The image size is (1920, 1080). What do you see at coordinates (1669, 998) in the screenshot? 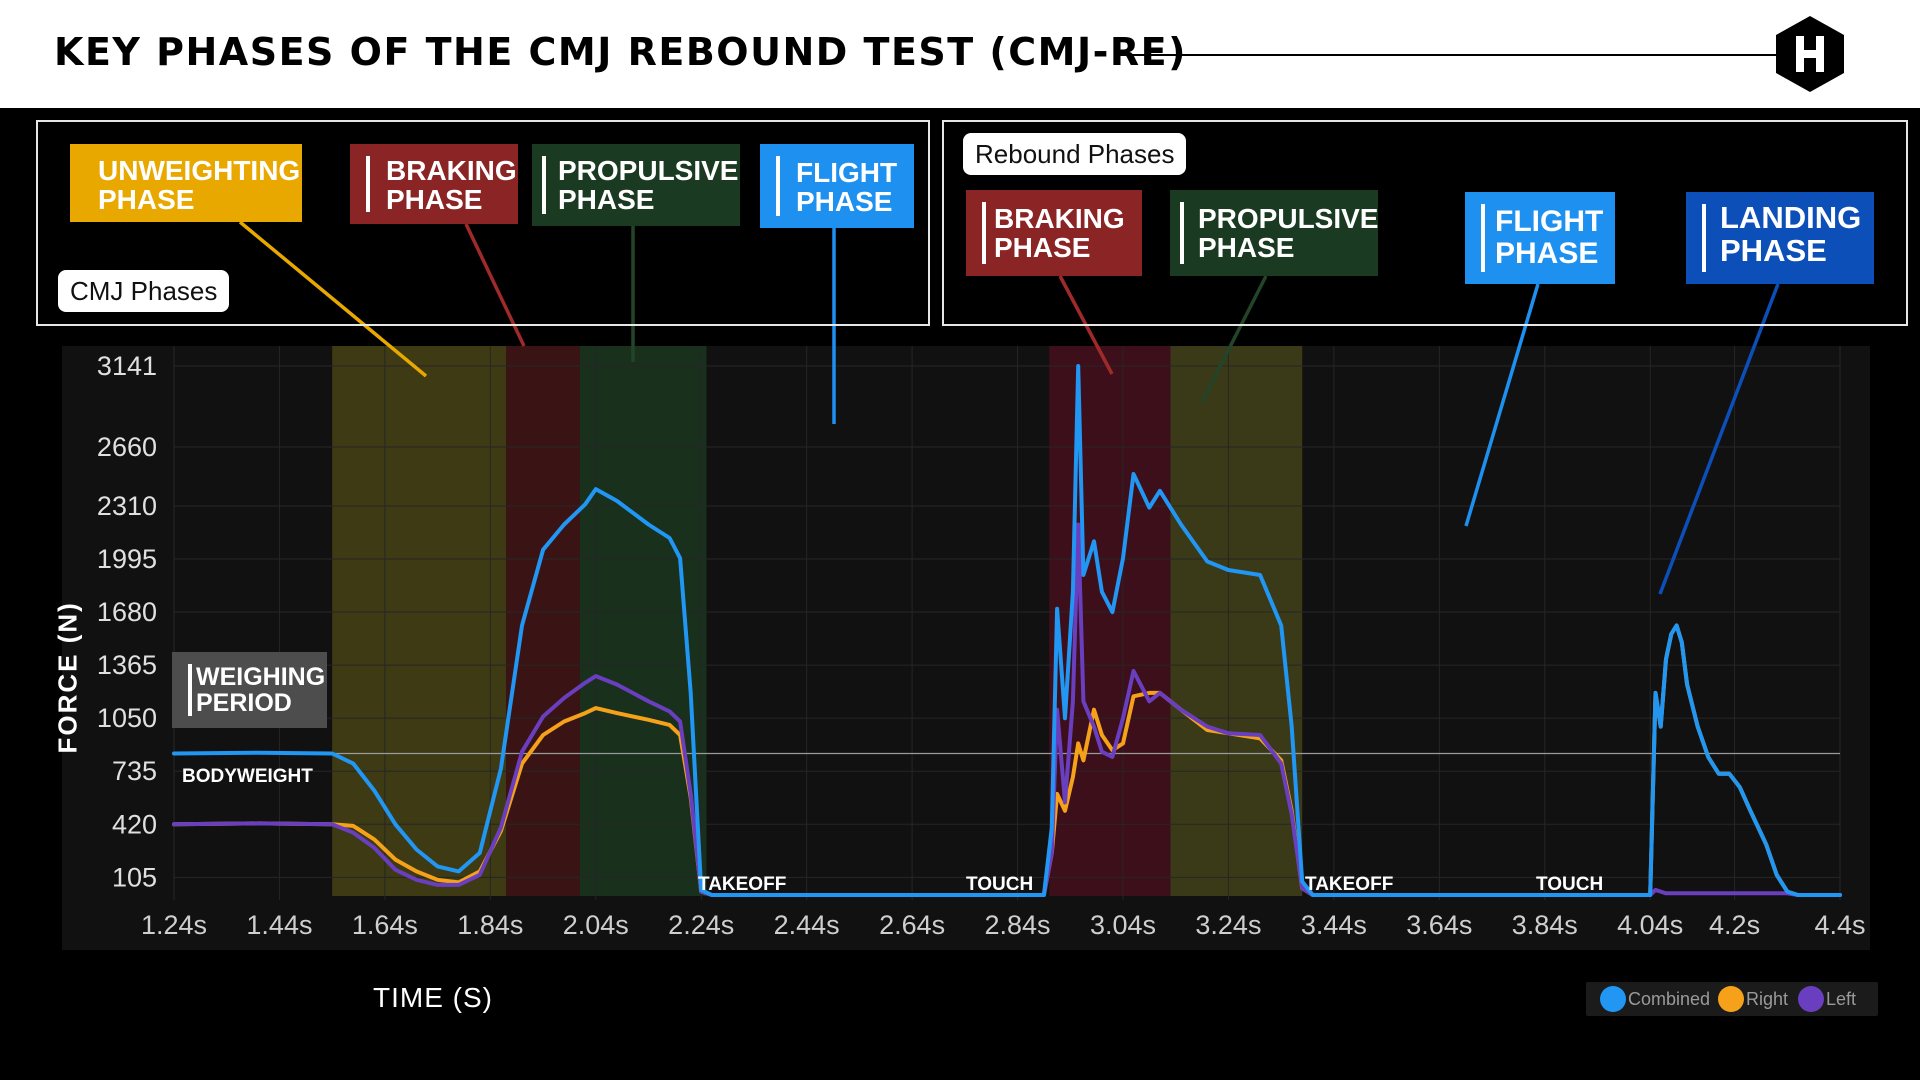
I see `legend-label-combined: Combined` at bounding box center [1669, 998].